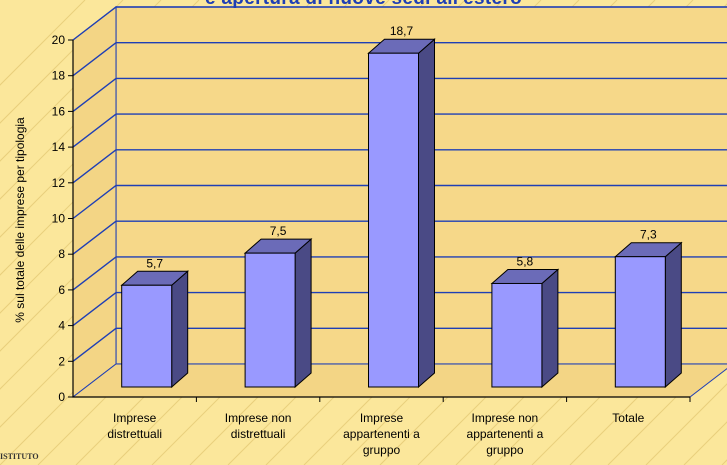  What do you see at coordinates (61, 254) in the screenshot?
I see `y-tick-label: 8` at bounding box center [61, 254].